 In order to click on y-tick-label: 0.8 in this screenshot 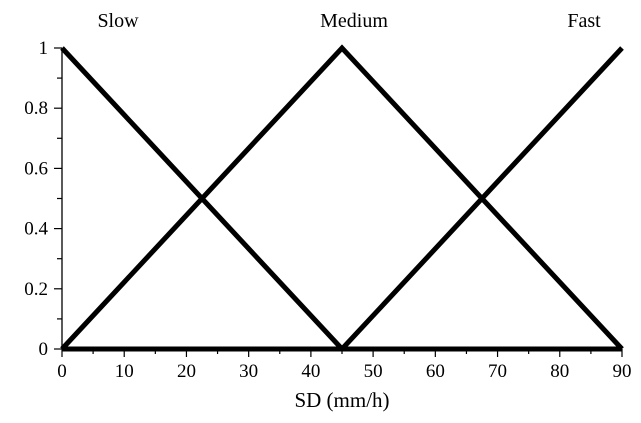, I will do `click(36, 108)`.